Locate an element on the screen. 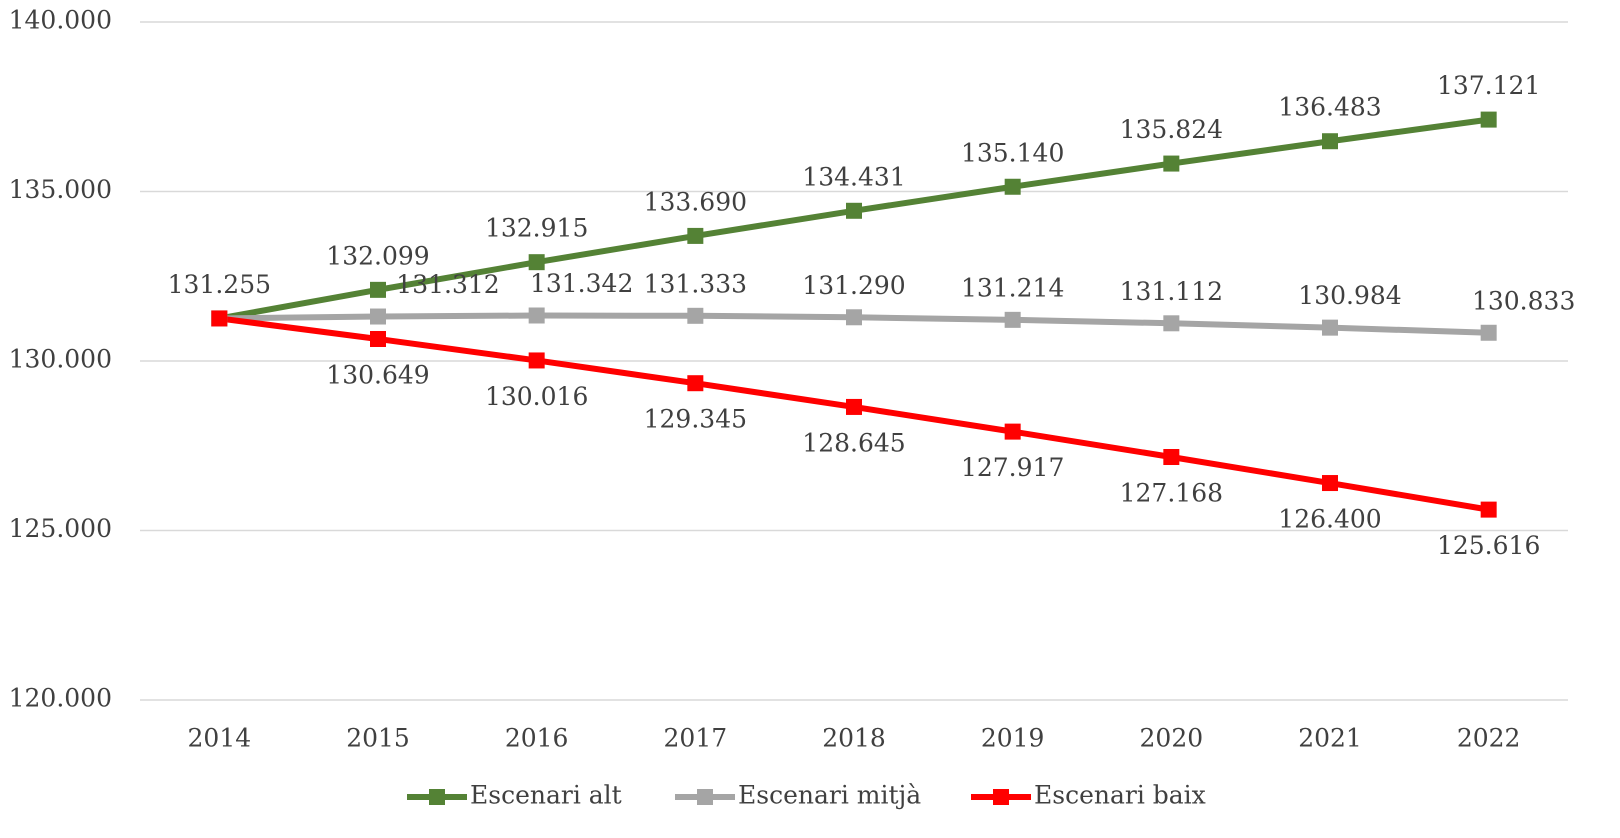  data-label: 131.112 is located at coordinates (1171, 291).